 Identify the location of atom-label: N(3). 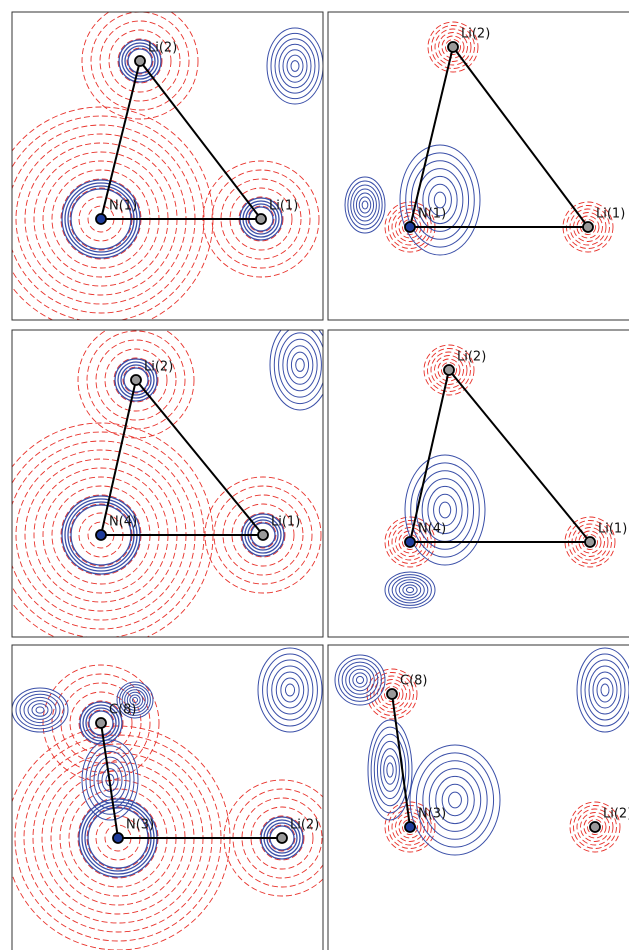
(432, 814).